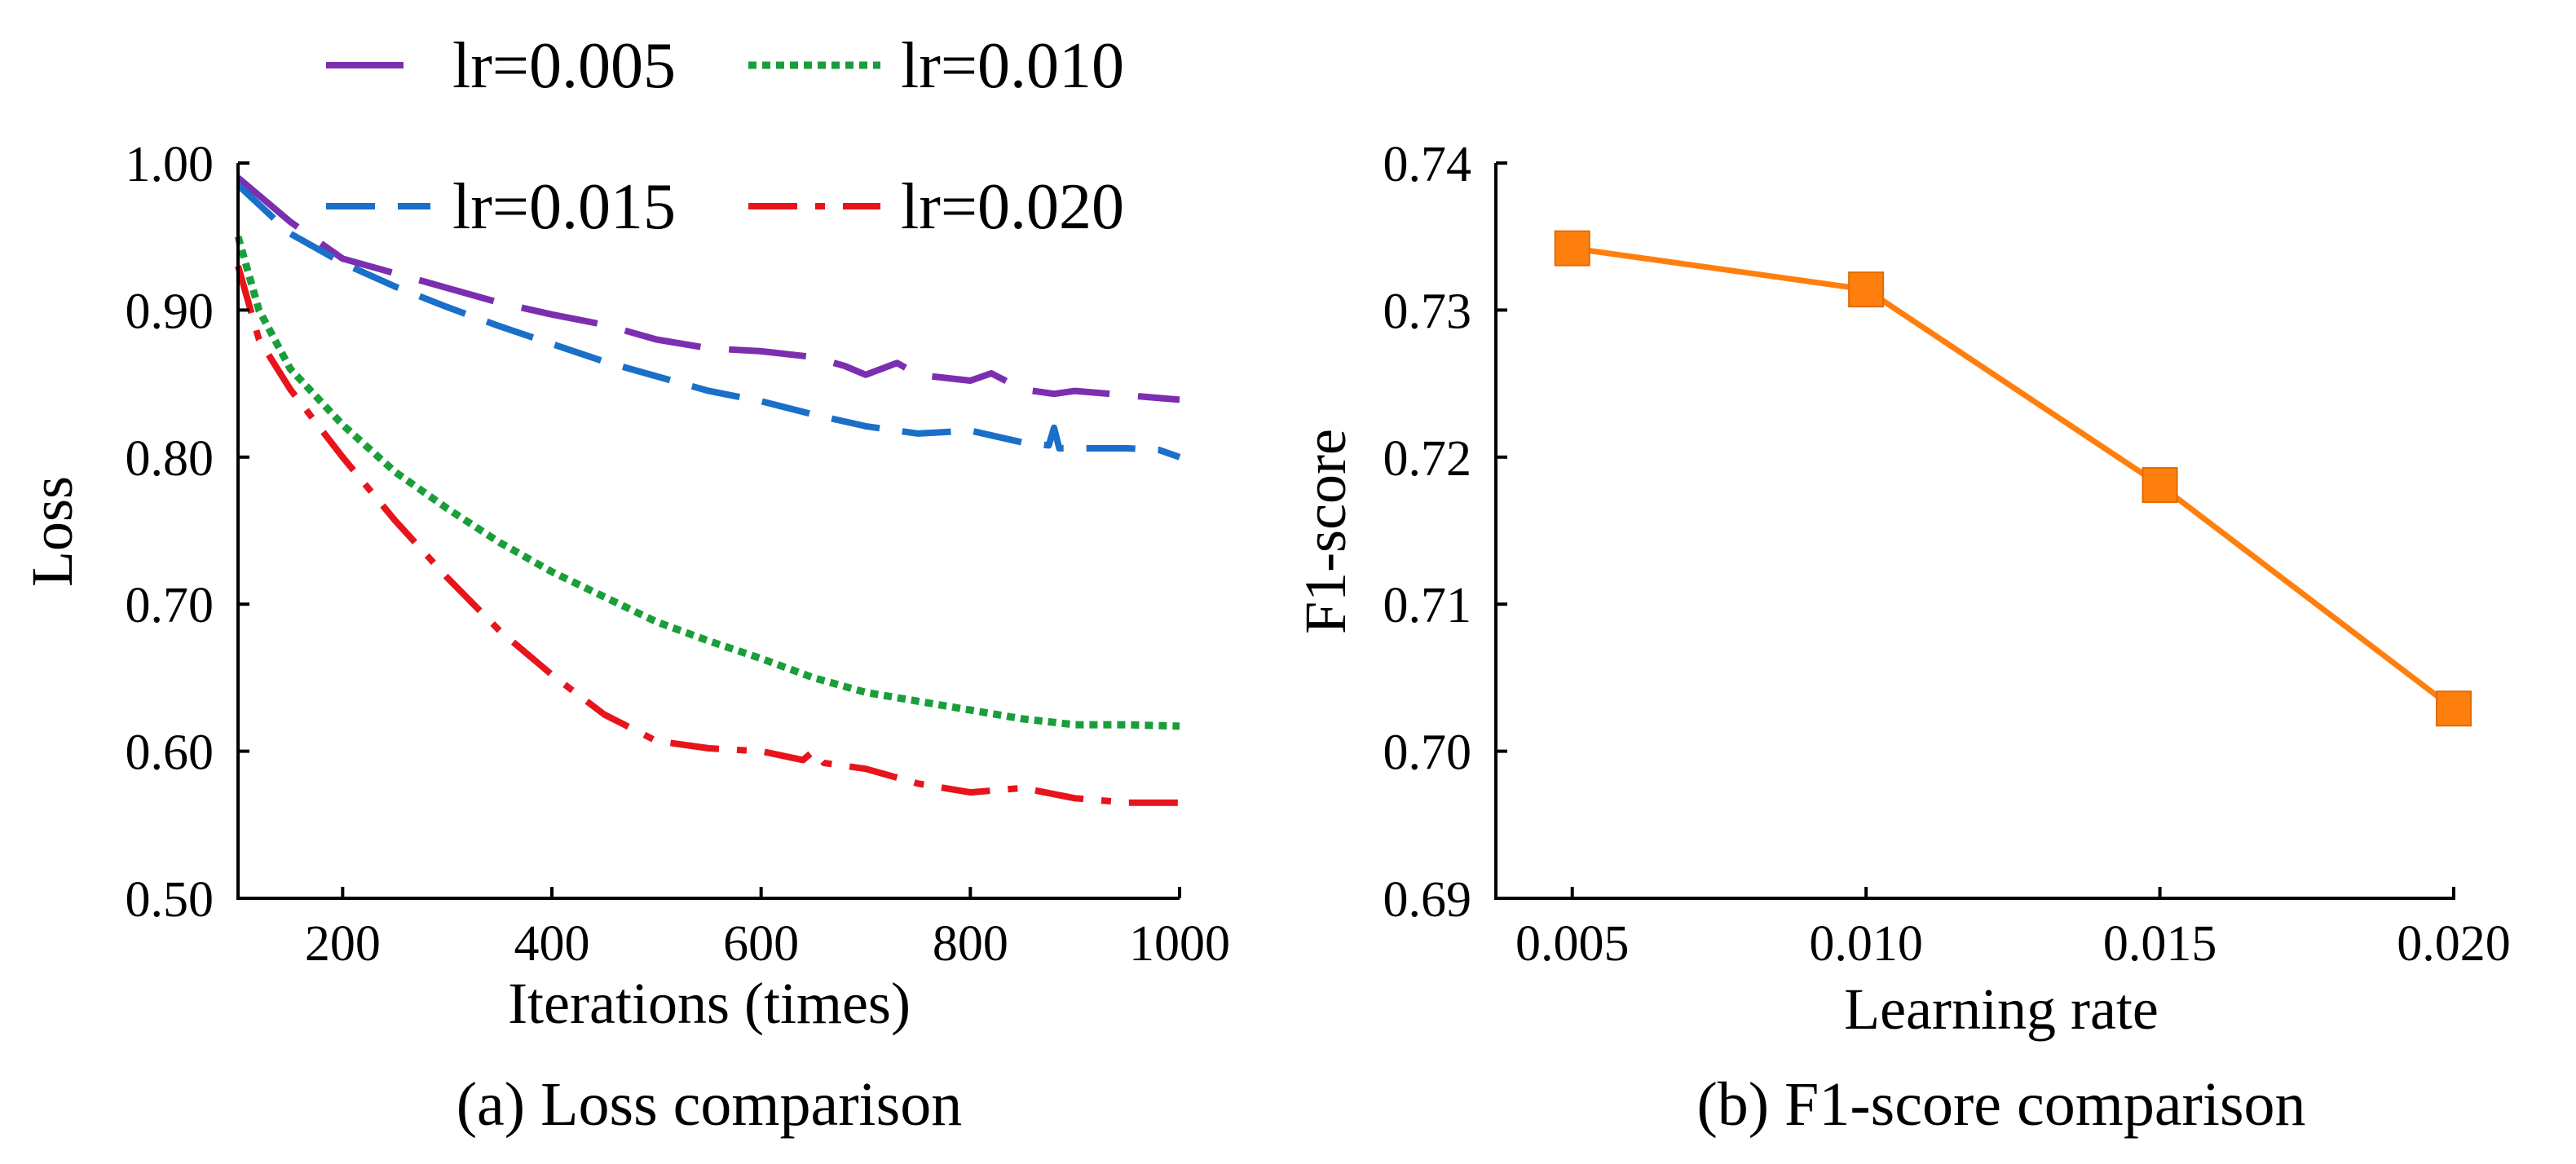 This screenshot has width=2576, height=1164. Describe the element at coordinates (1427, 459) in the screenshot. I see `y-tick-label: 0.72` at that location.